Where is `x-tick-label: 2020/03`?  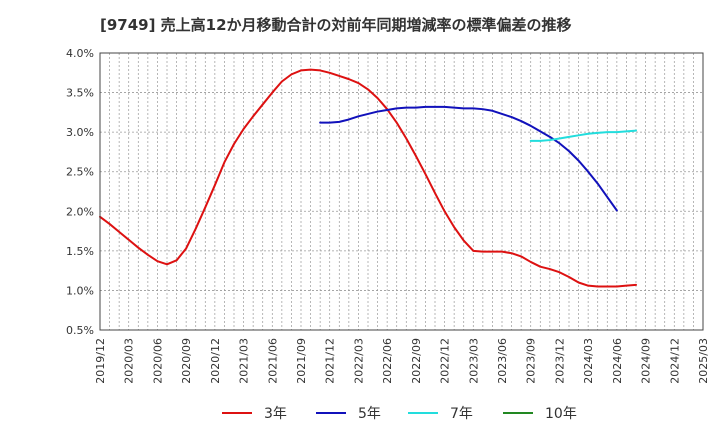
x-tick-label: 2020/03 is located at coordinates (129, 361).